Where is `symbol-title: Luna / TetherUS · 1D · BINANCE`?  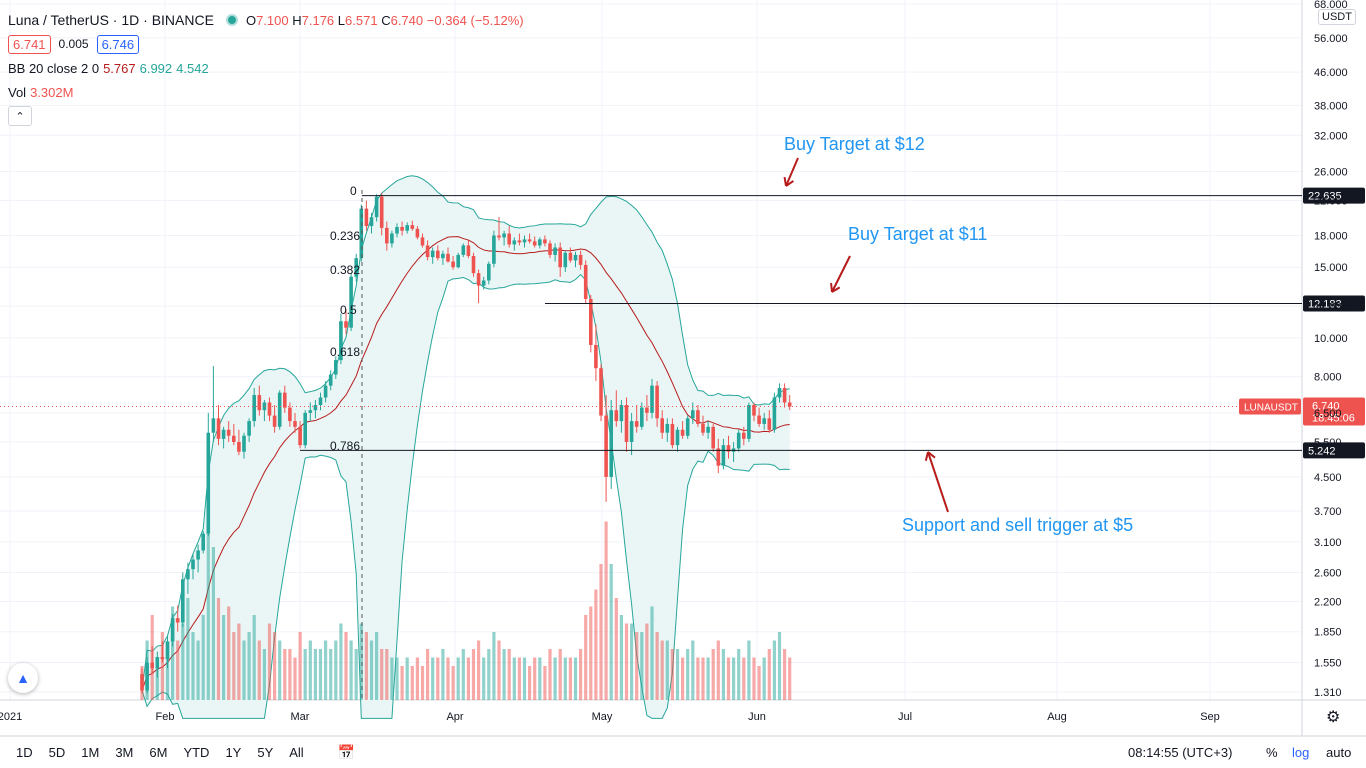 symbol-title: Luna / TetherUS · 1D · BINANCE is located at coordinates (111, 20).